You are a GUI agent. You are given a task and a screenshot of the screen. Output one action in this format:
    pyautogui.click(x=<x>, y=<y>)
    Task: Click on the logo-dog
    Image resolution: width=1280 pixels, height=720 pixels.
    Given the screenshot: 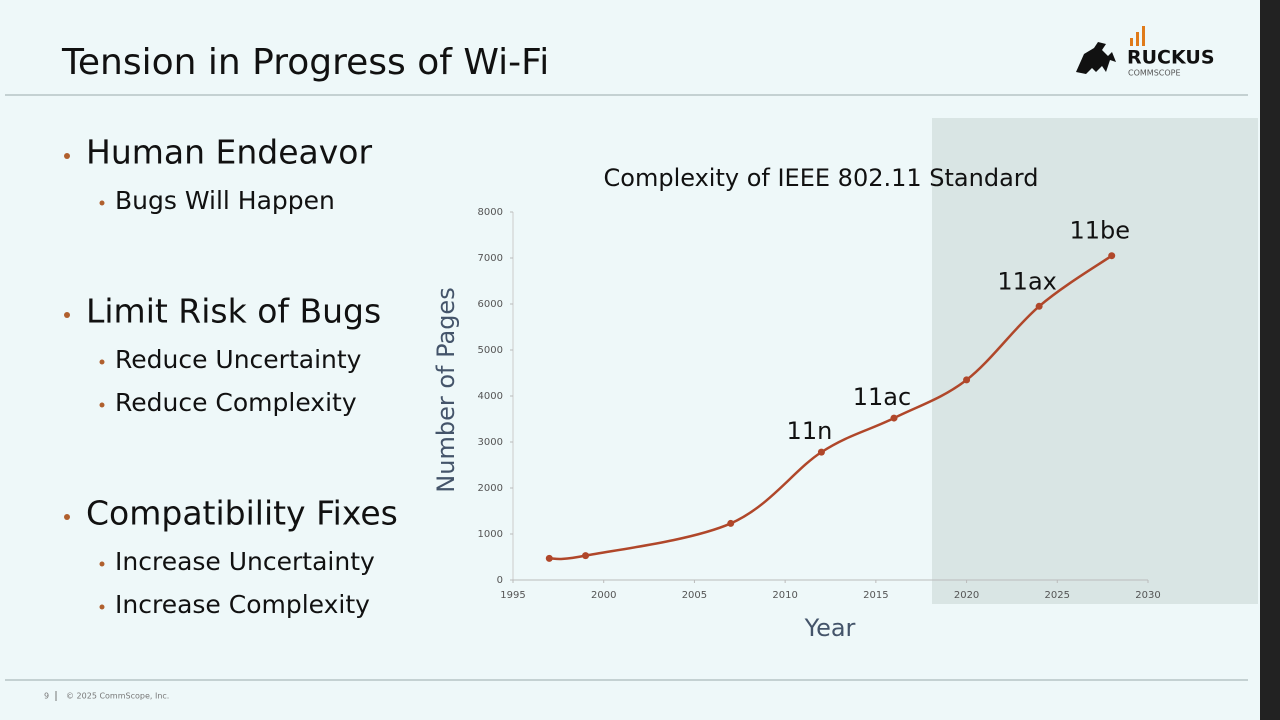 What is the action you would take?
    pyautogui.click(x=1096, y=58)
    